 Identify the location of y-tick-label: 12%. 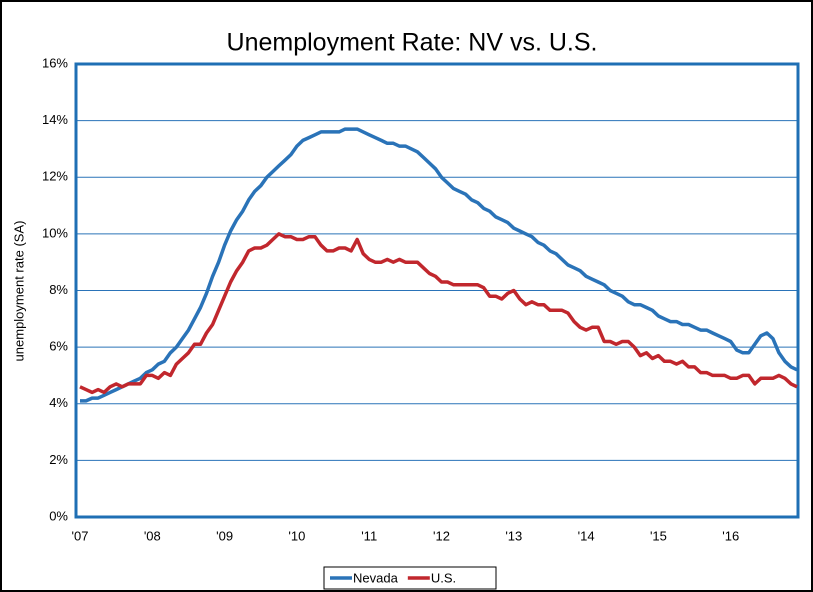
(55, 176).